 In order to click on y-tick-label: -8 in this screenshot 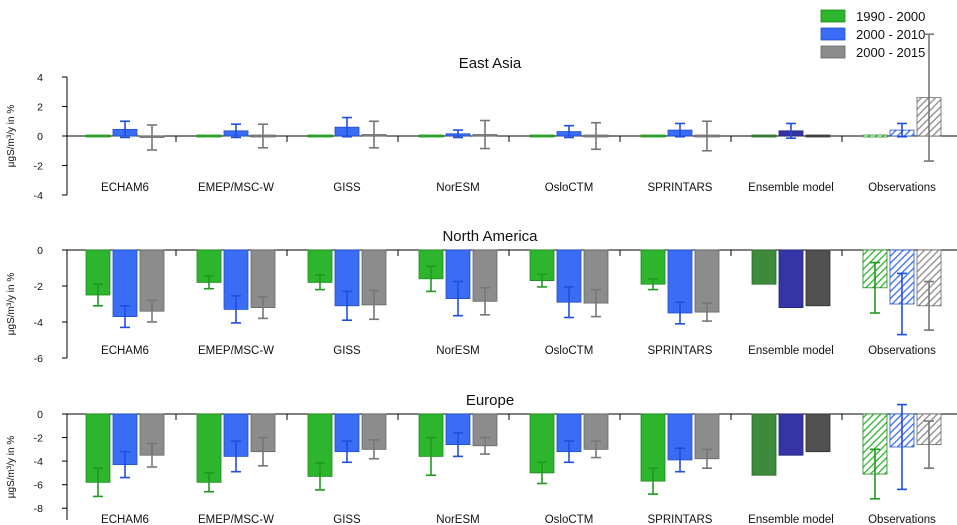, I will do `click(38, 509)`.